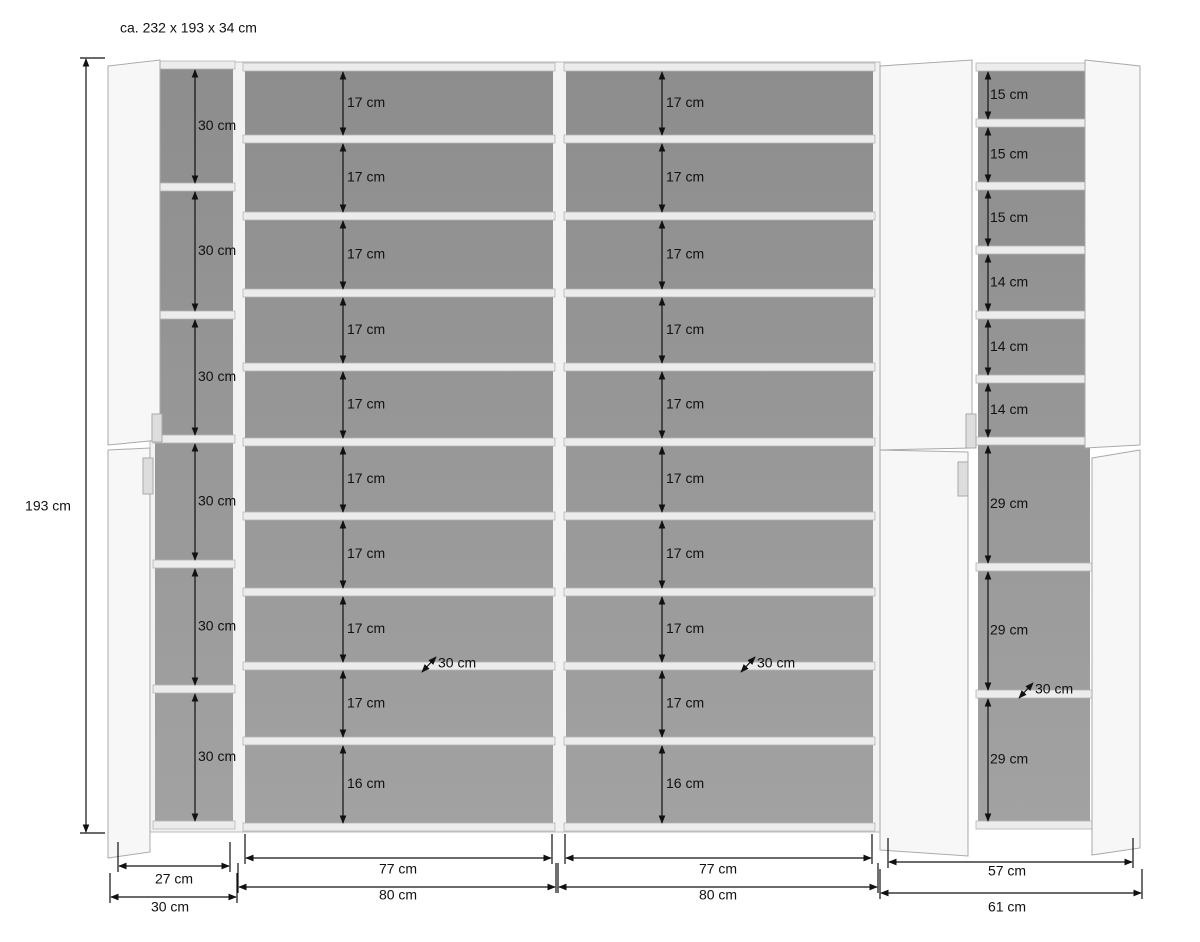 Image resolution: width=1200 pixels, height=942 pixels. Describe the element at coordinates (174, 879) in the screenshot. I see `width-label: 27 cm` at that location.